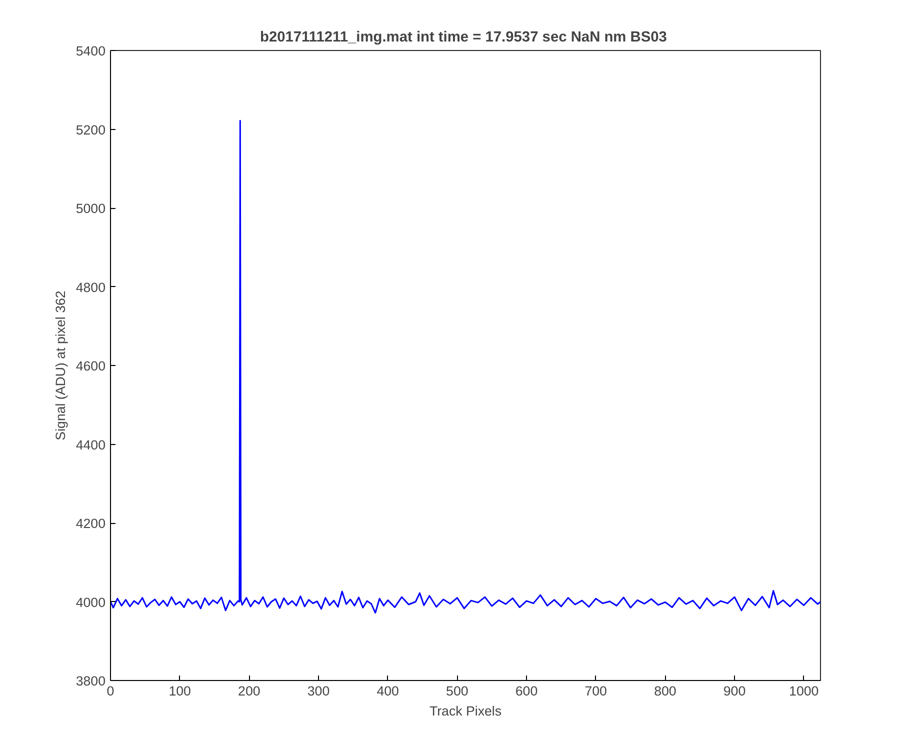  Describe the element at coordinates (91, 681) in the screenshot. I see `y-tick-label: 3800` at that location.